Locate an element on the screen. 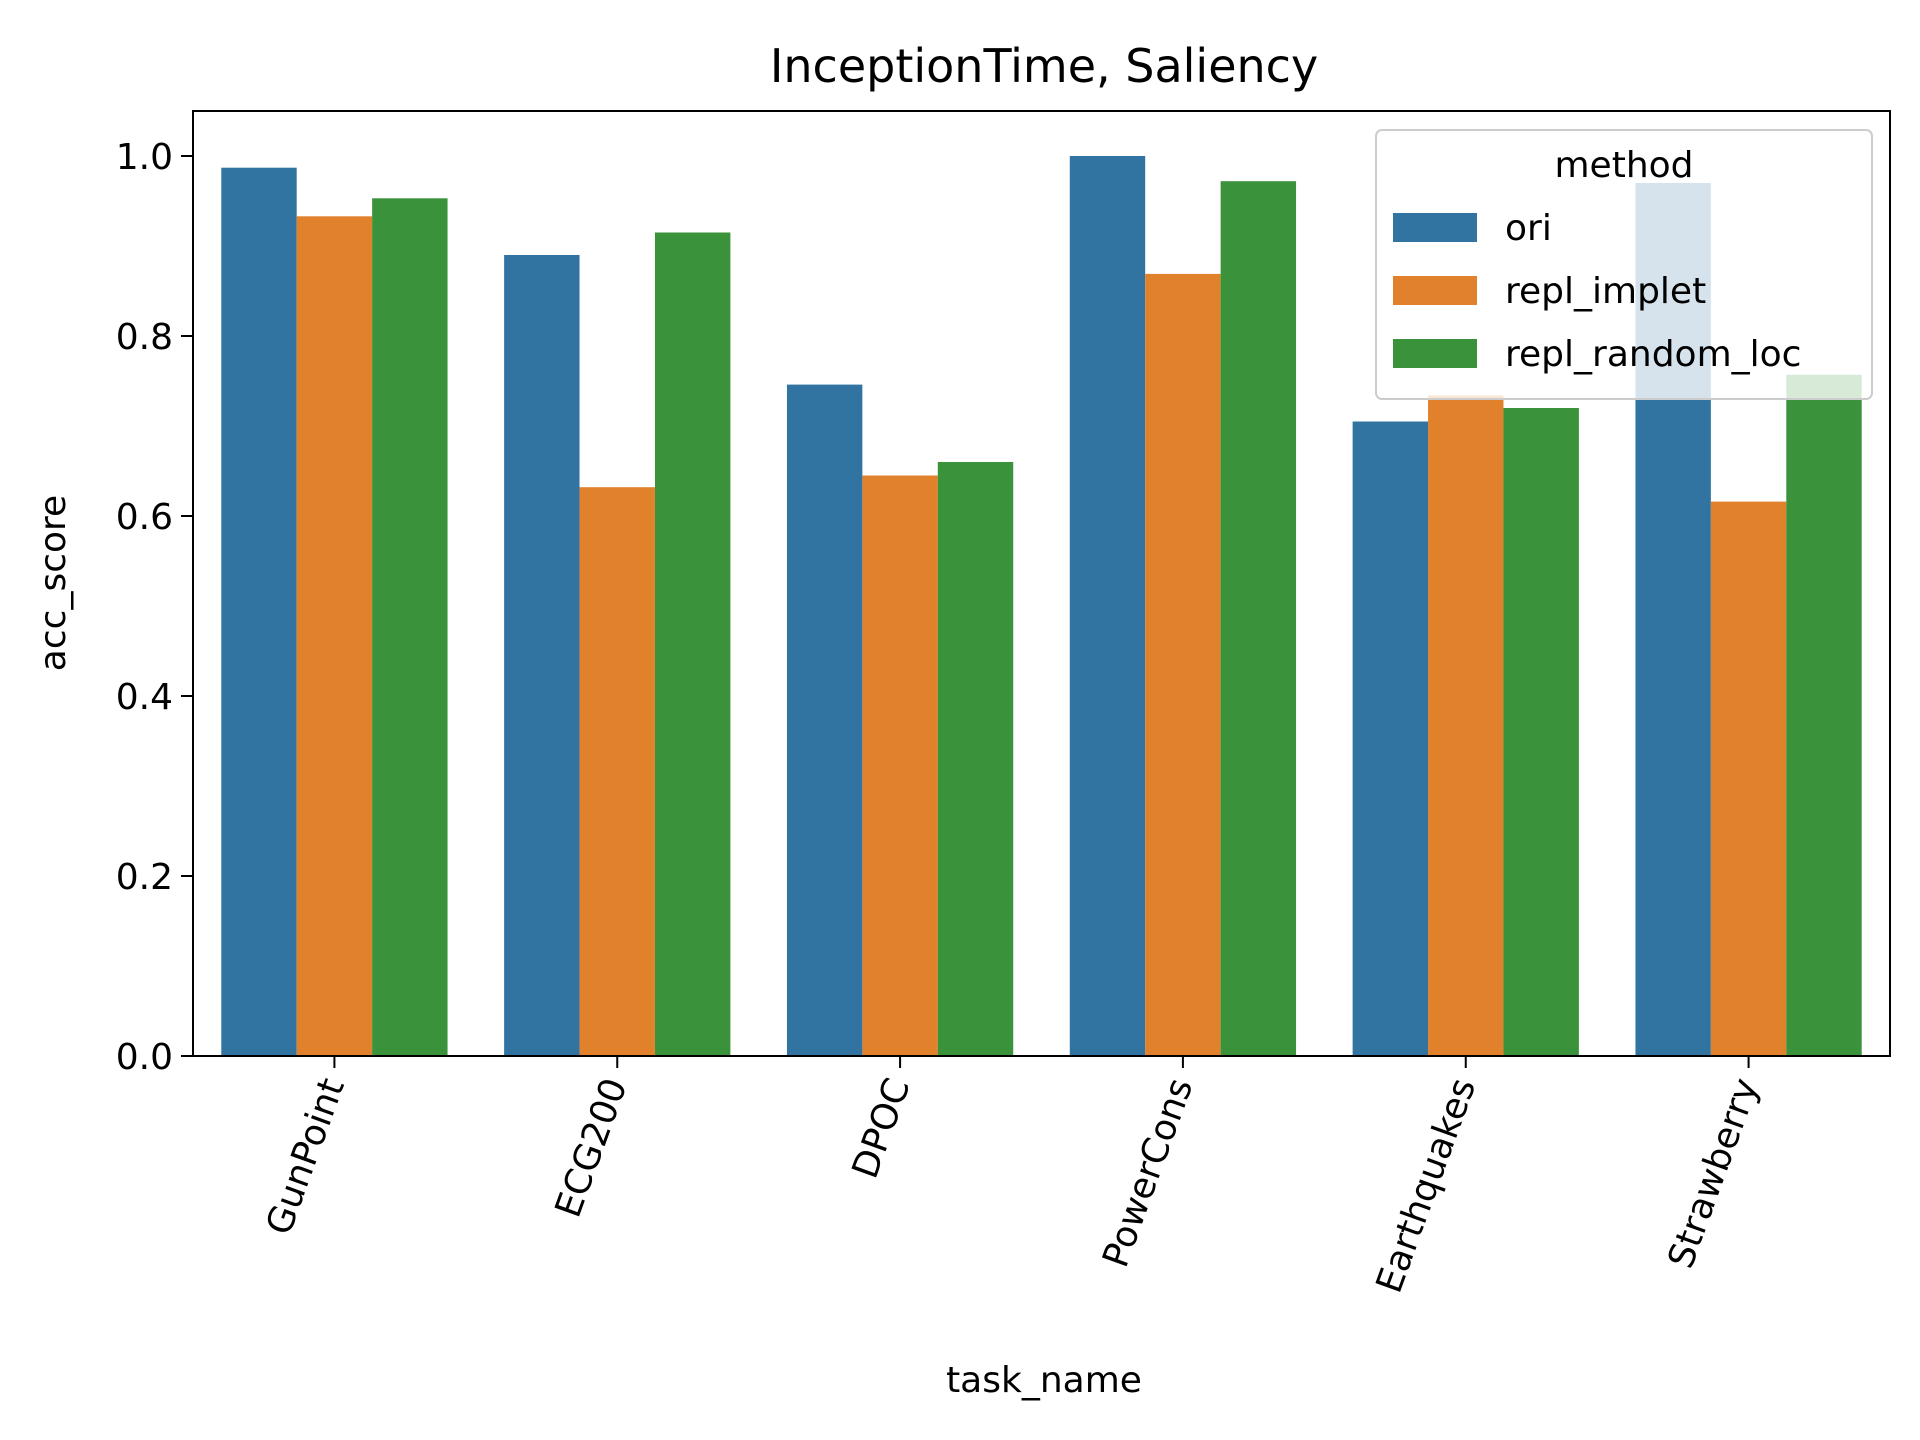  legend-label-repl_implet: repl_implet is located at coordinates (1605, 291).